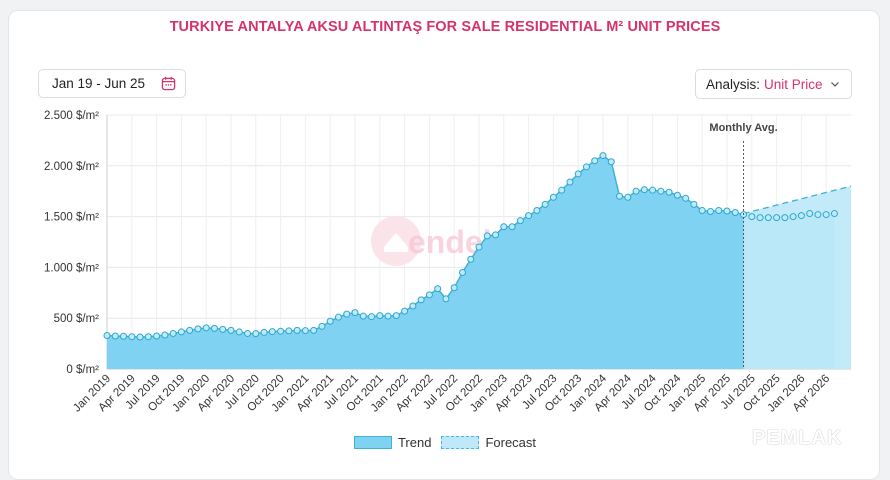 This screenshot has width=890, height=480. What do you see at coordinates (797, 438) in the screenshot?
I see `brand-logo: PEMLAK` at bounding box center [797, 438].